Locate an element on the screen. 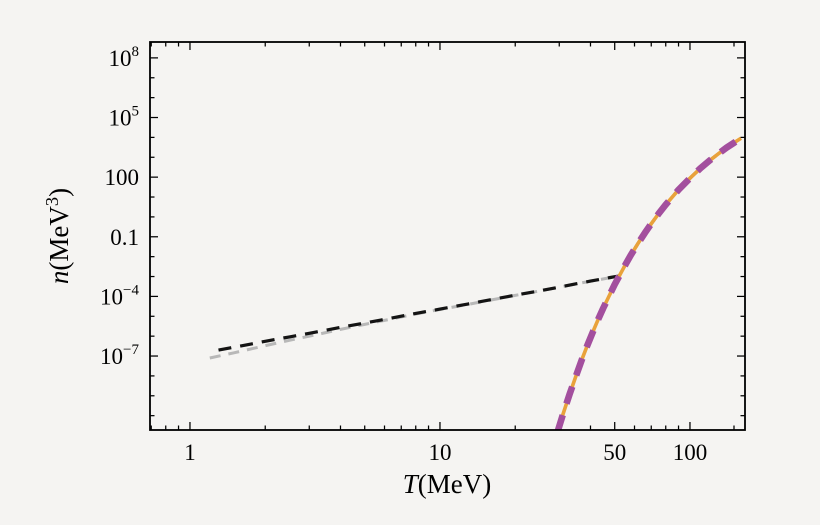  x-axis-variable: T is located at coordinates (410, 484).